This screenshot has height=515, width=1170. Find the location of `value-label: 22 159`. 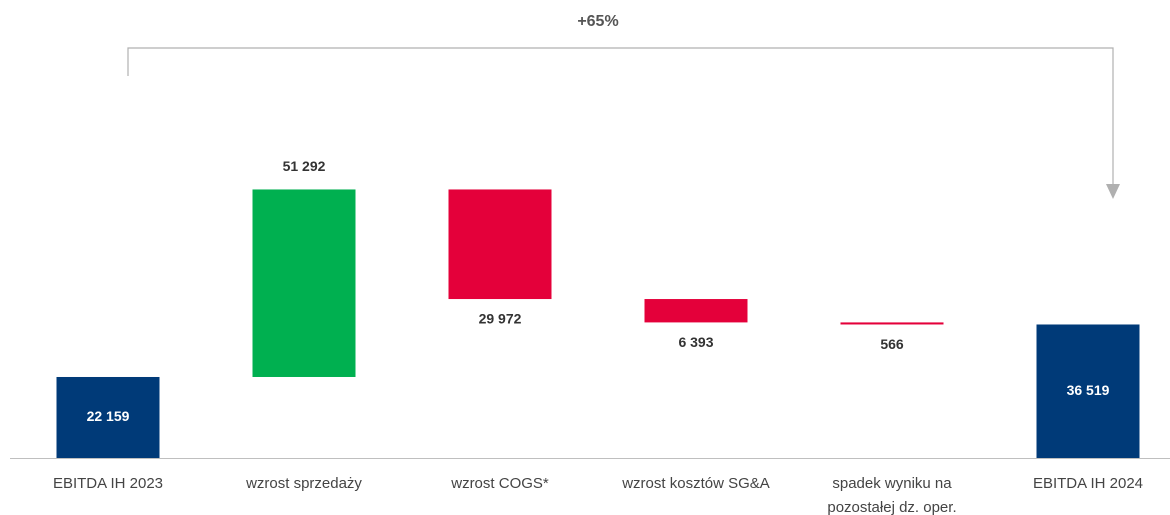

value-label: 22 159 is located at coordinates (108, 416).